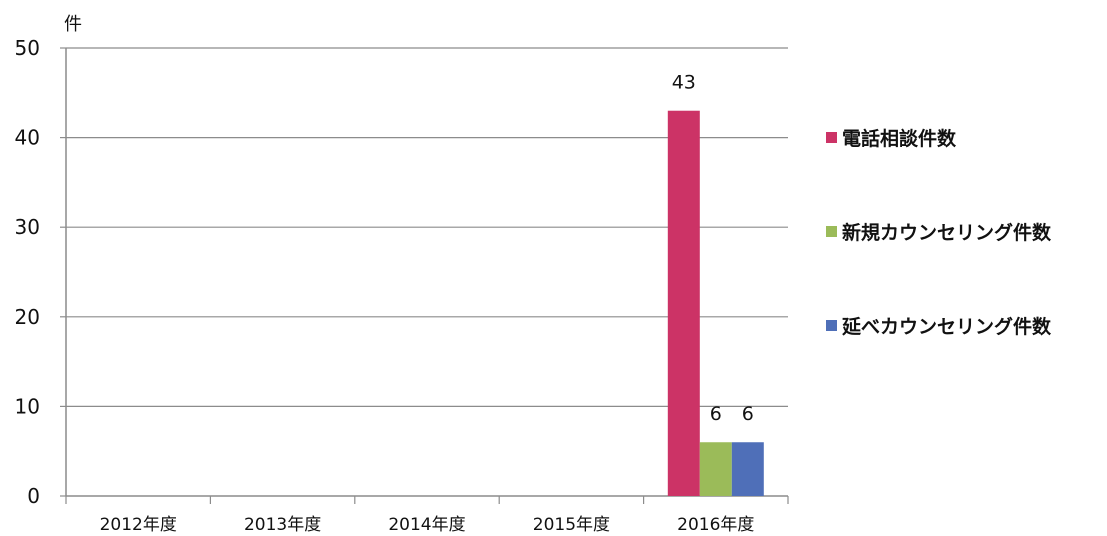 The height and width of the screenshot is (536, 1107). I want to click on x-tick-label: 2016年度, so click(715, 525).